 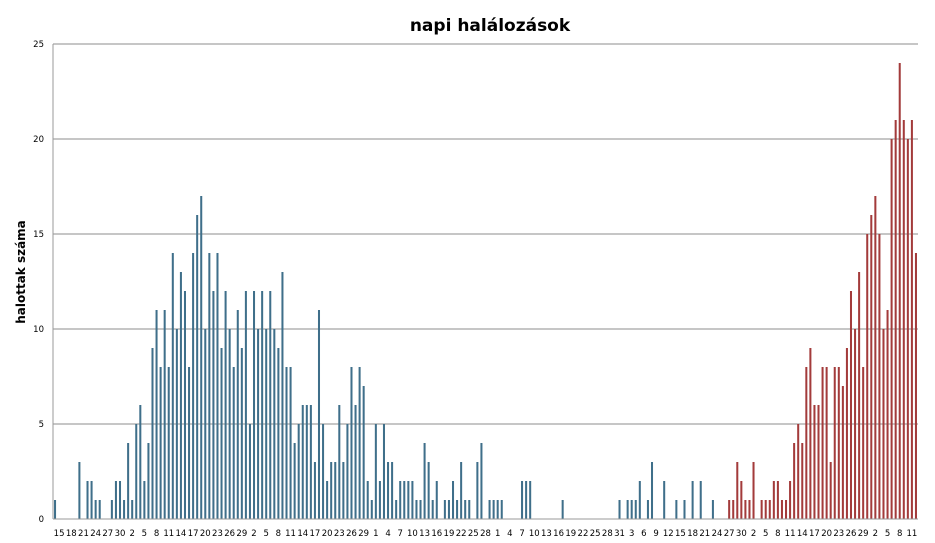 What do you see at coordinates (741, 534) in the screenshot?
I see `x-tick-label: 30` at bounding box center [741, 534].